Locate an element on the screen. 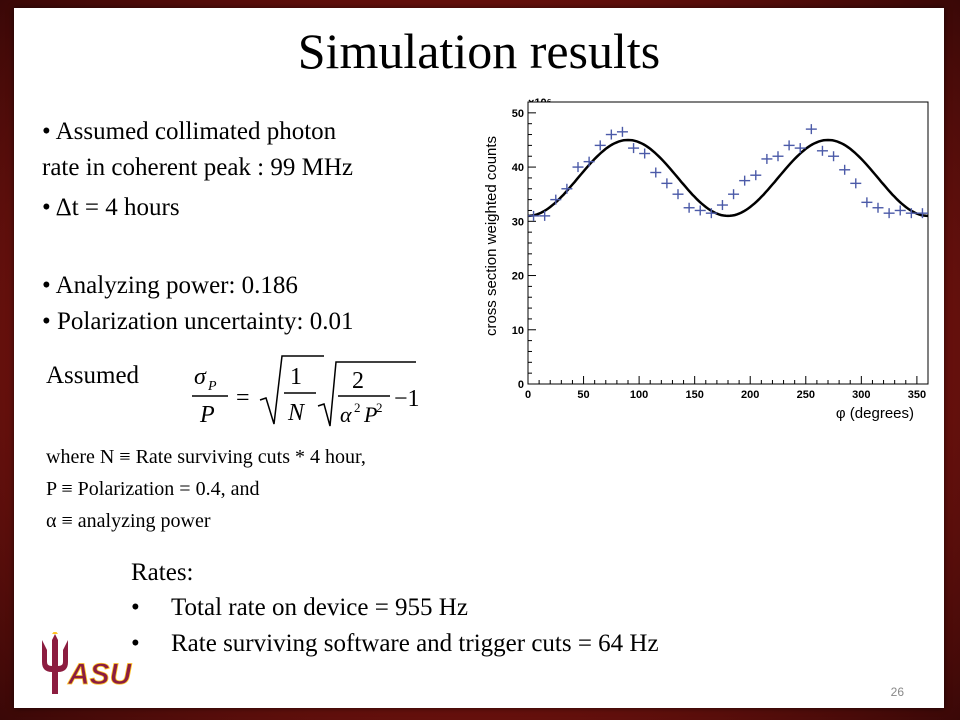 This screenshot has width=960, height=720. bullet-text: Polarization uncertainty: 0.01 is located at coordinates (205, 321).